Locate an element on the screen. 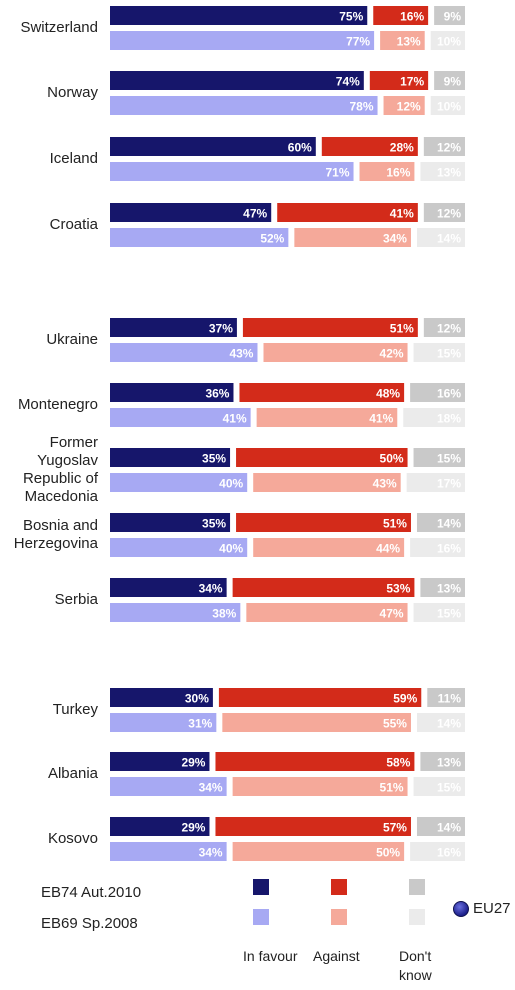 The image size is (515, 990). country-label: Former Yugoslav Republic of Macedonia is located at coordinates (60, 469).